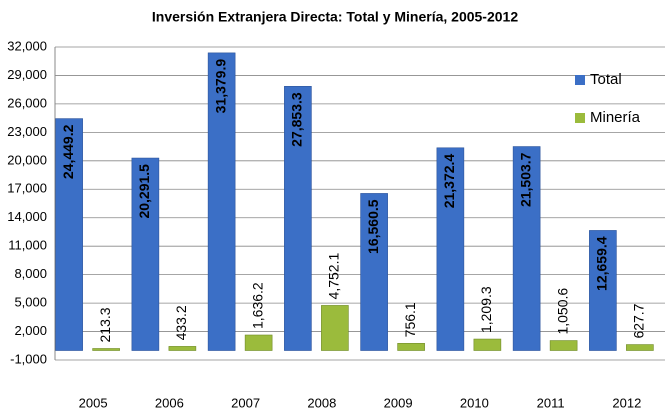 The height and width of the screenshot is (415, 669). I want to click on data-label: 1,050.6, so click(562, 311).